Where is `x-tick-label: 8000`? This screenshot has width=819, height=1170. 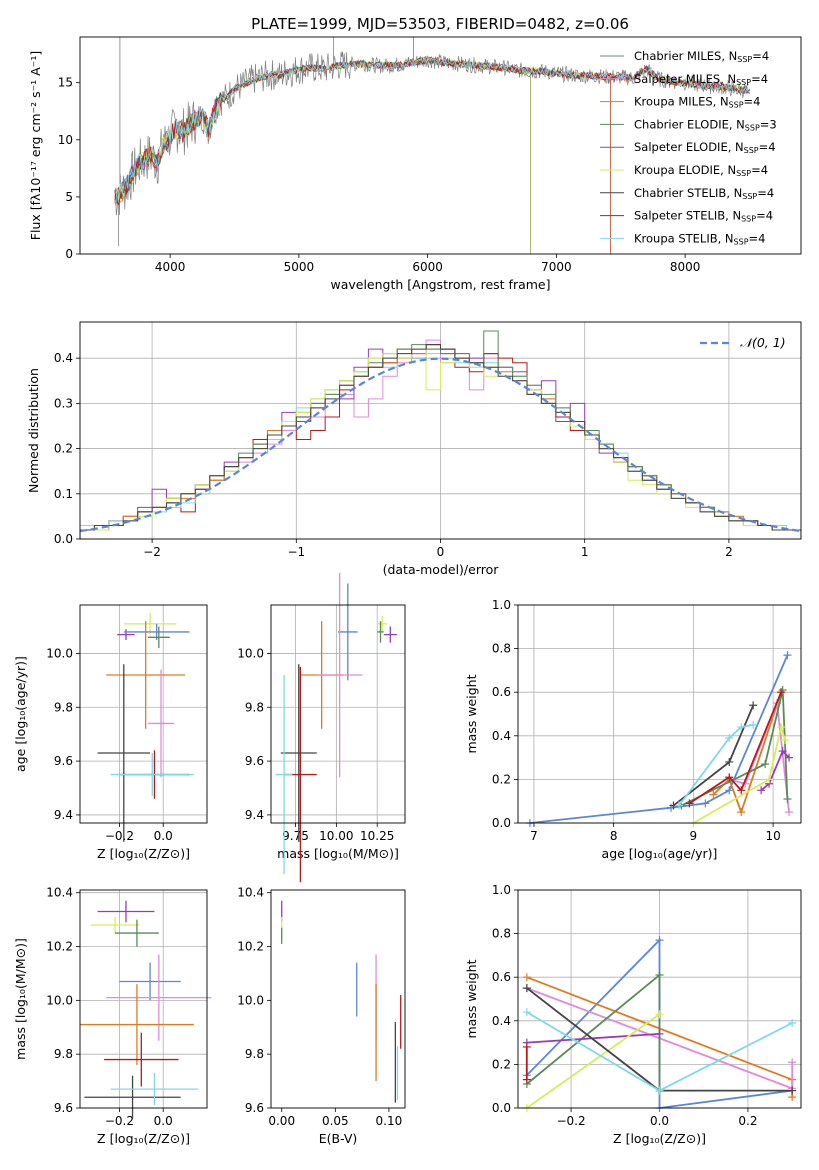
x-tick-label: 8000 is located at coordinates (685, 267).